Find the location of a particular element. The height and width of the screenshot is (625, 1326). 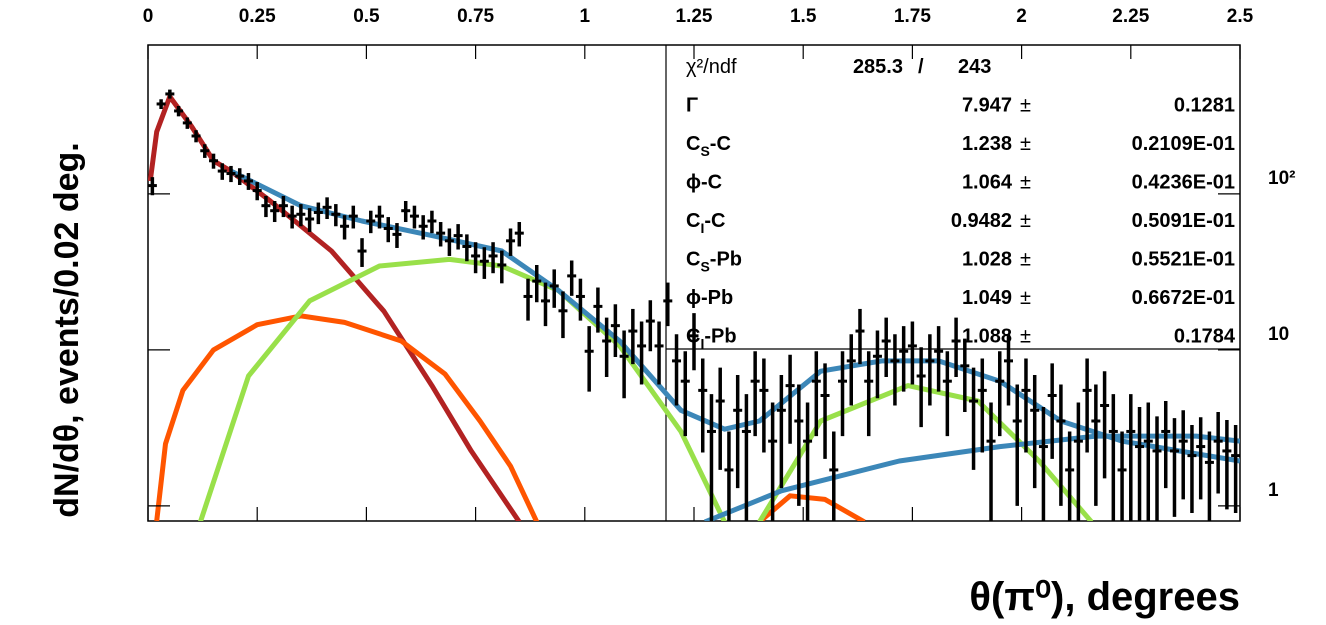

stat-name: CI-C is located at coordinates (705, 223).